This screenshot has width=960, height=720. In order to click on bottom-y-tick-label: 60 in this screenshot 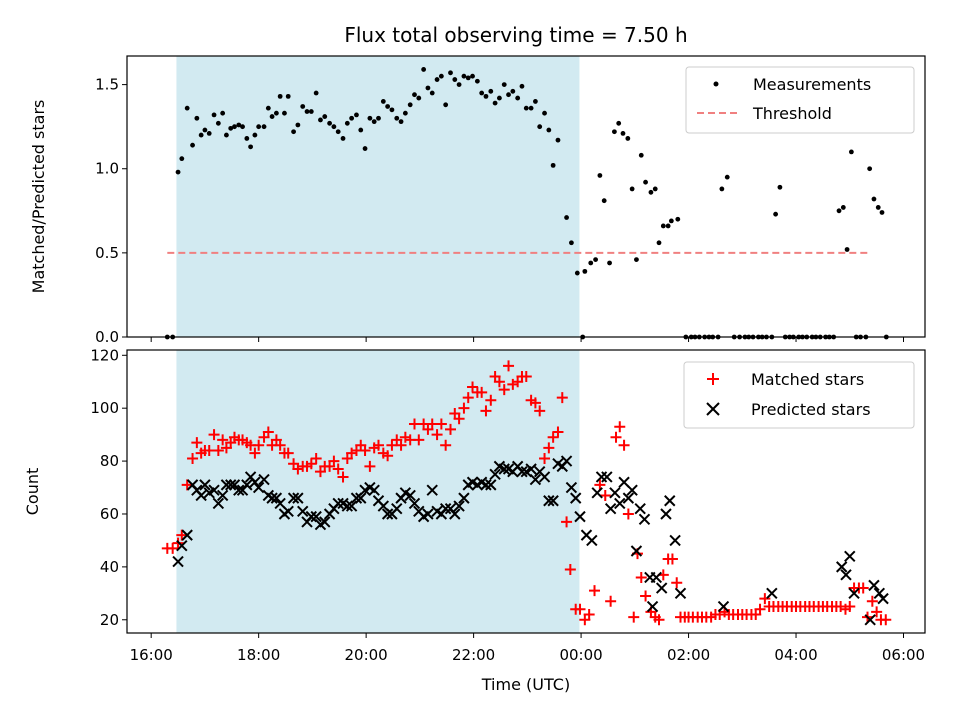, I will do `click(109, 514)`.